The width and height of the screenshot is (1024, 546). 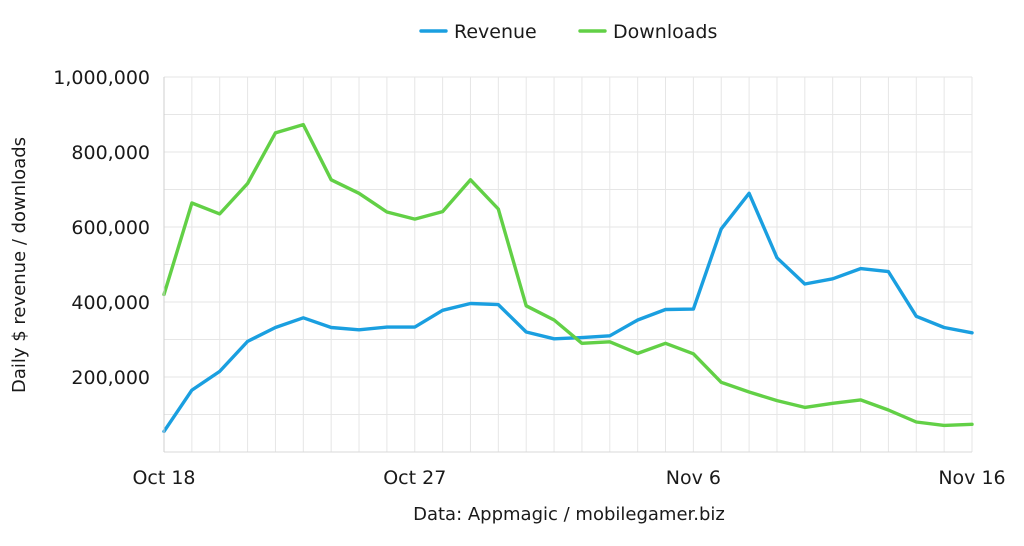 What do you see at coordinates (693, 478) in the screenshot?
I see `x-tick-label: Nov 6` at bounding box center [693, 478].